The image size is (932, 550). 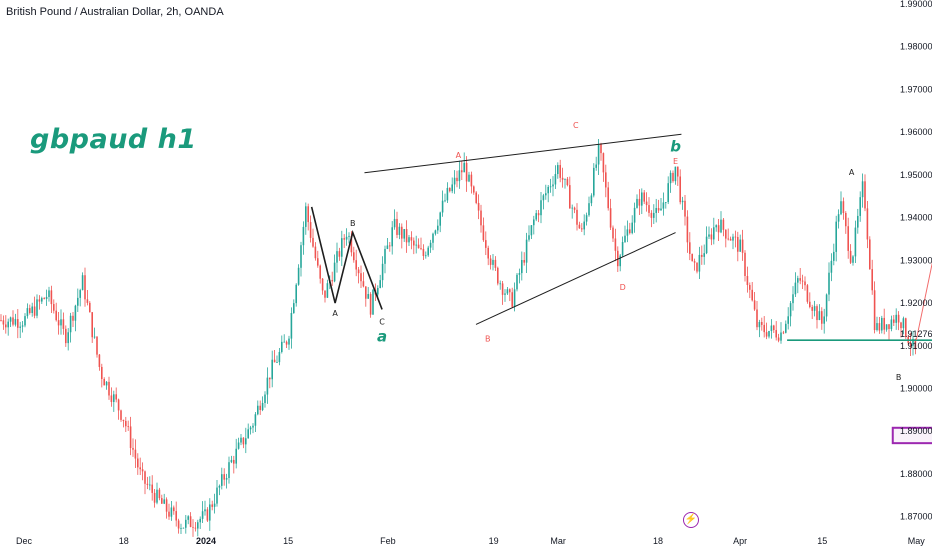 I want to click on x-tick-label: 15, so click(x=288, y=541).